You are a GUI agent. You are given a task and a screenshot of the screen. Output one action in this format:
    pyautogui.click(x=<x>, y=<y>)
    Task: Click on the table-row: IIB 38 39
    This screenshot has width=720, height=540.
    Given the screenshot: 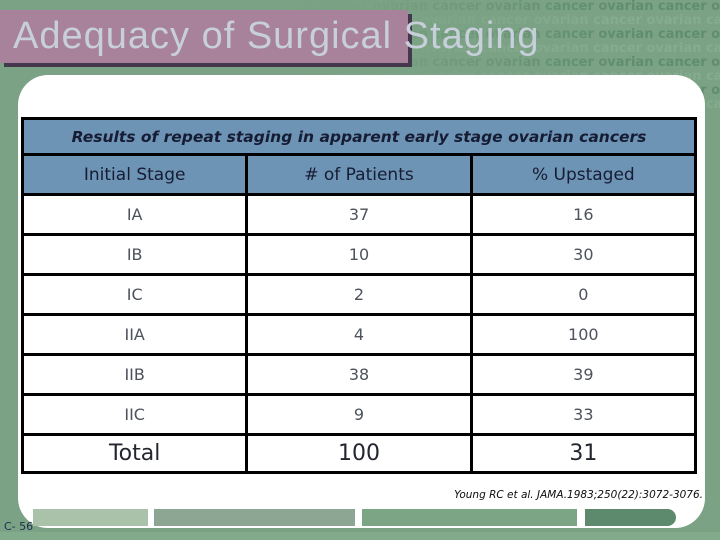 What is the action you would take?
    pyautogui.click(x=359, y=374)
    